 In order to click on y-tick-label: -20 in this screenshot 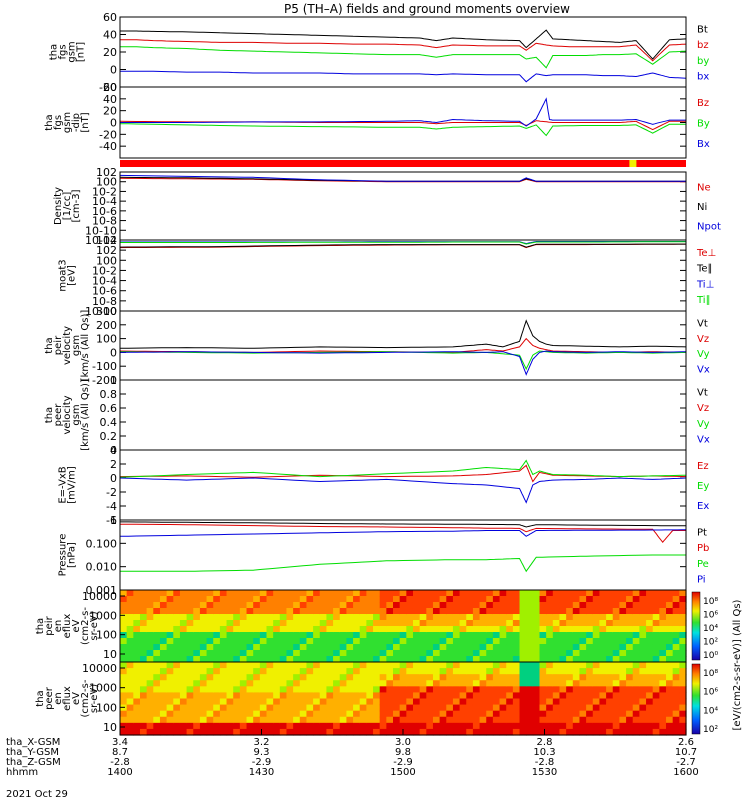, I will do `click(108, 87)`.